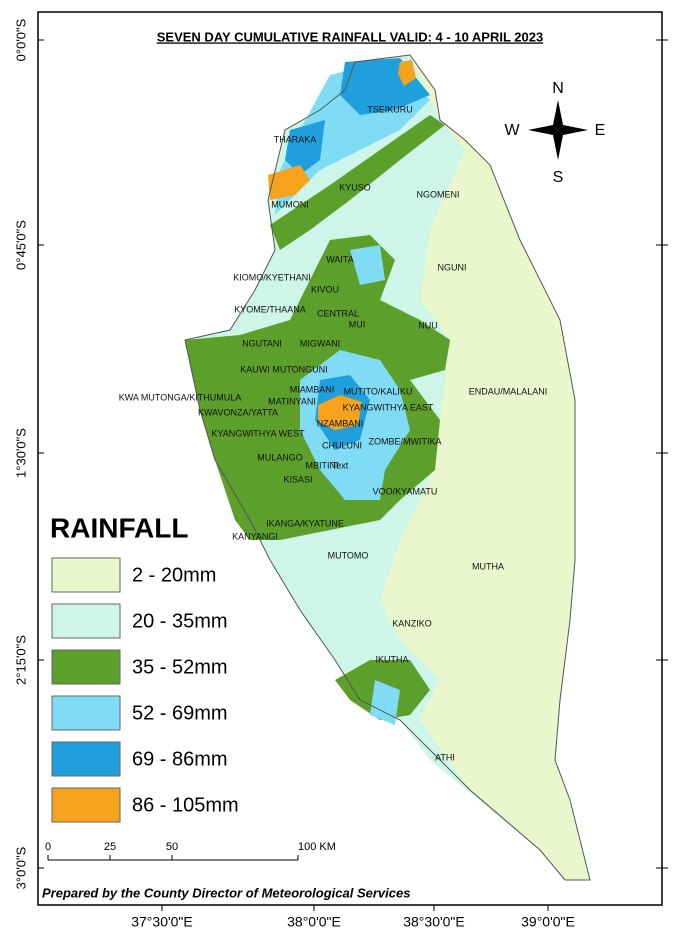  What do you see at coordinates (262, 343) in the screenshot?
I see `ward-label: NGUTANI` at bounding box center [262, 343].